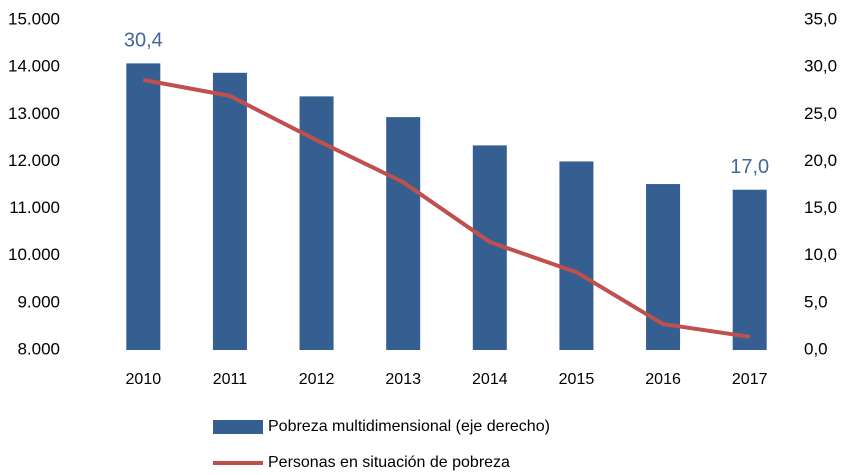 This screenshot has height=475, width=859. Describe the element at coordinates (34, 66) in the screenshot. I see `y-tick-label: 14.000` at that location.